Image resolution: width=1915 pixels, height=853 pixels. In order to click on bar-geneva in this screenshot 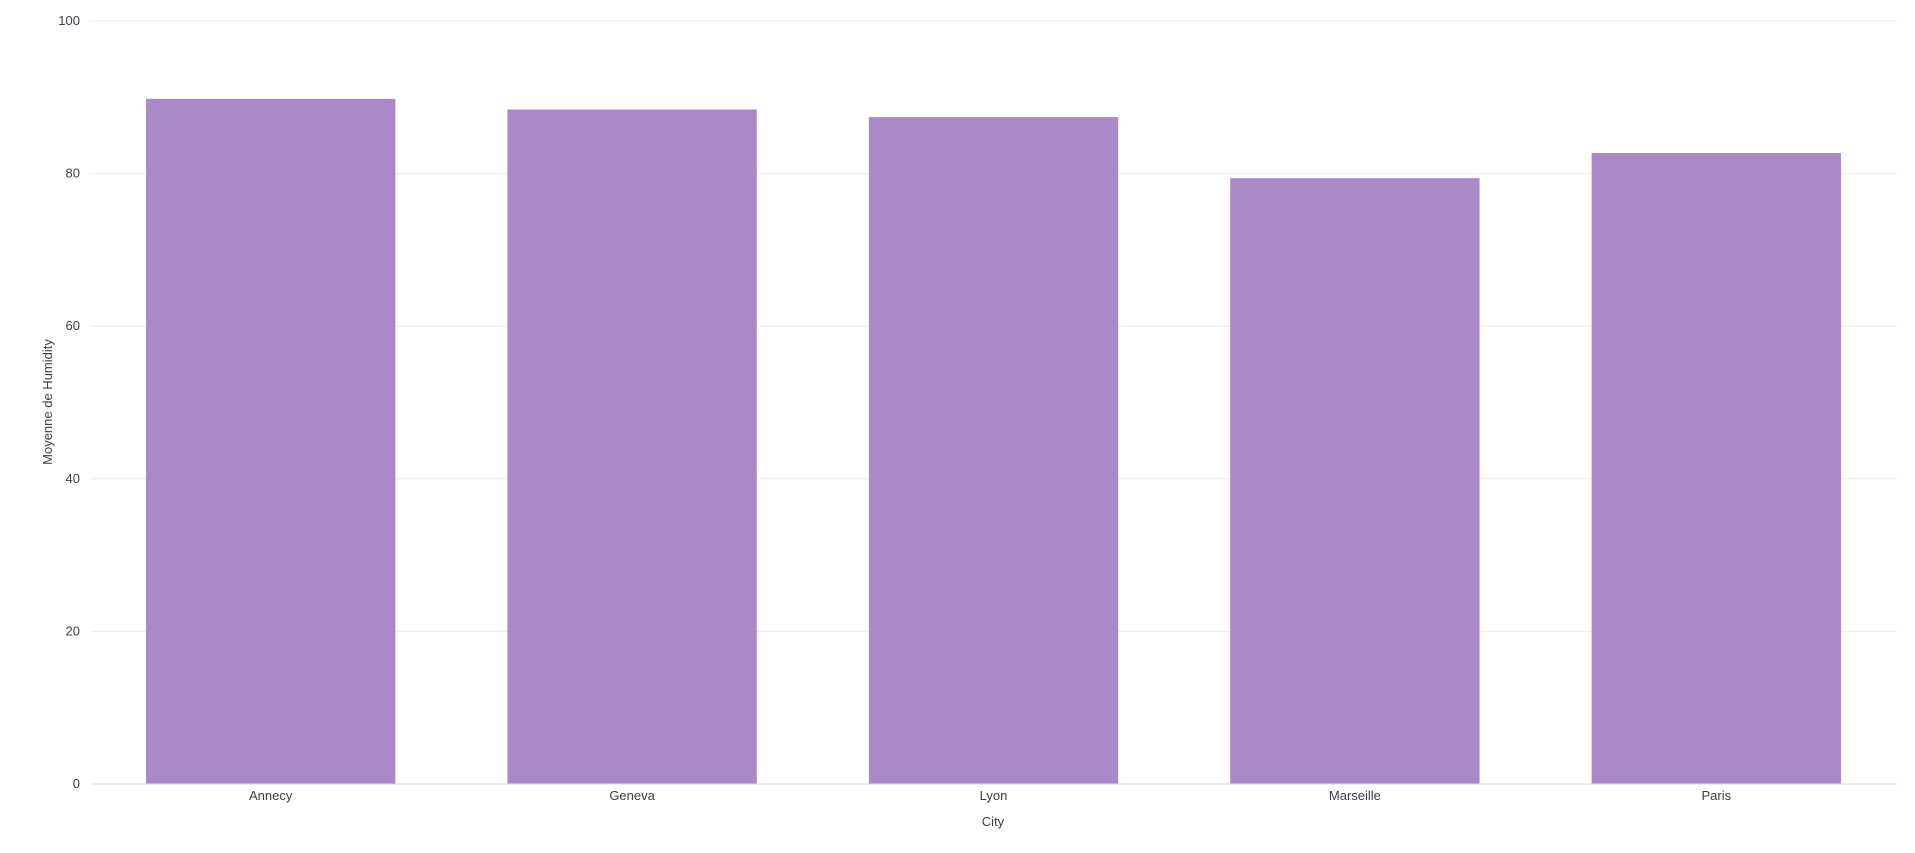, I will do `click(632, 447)`.